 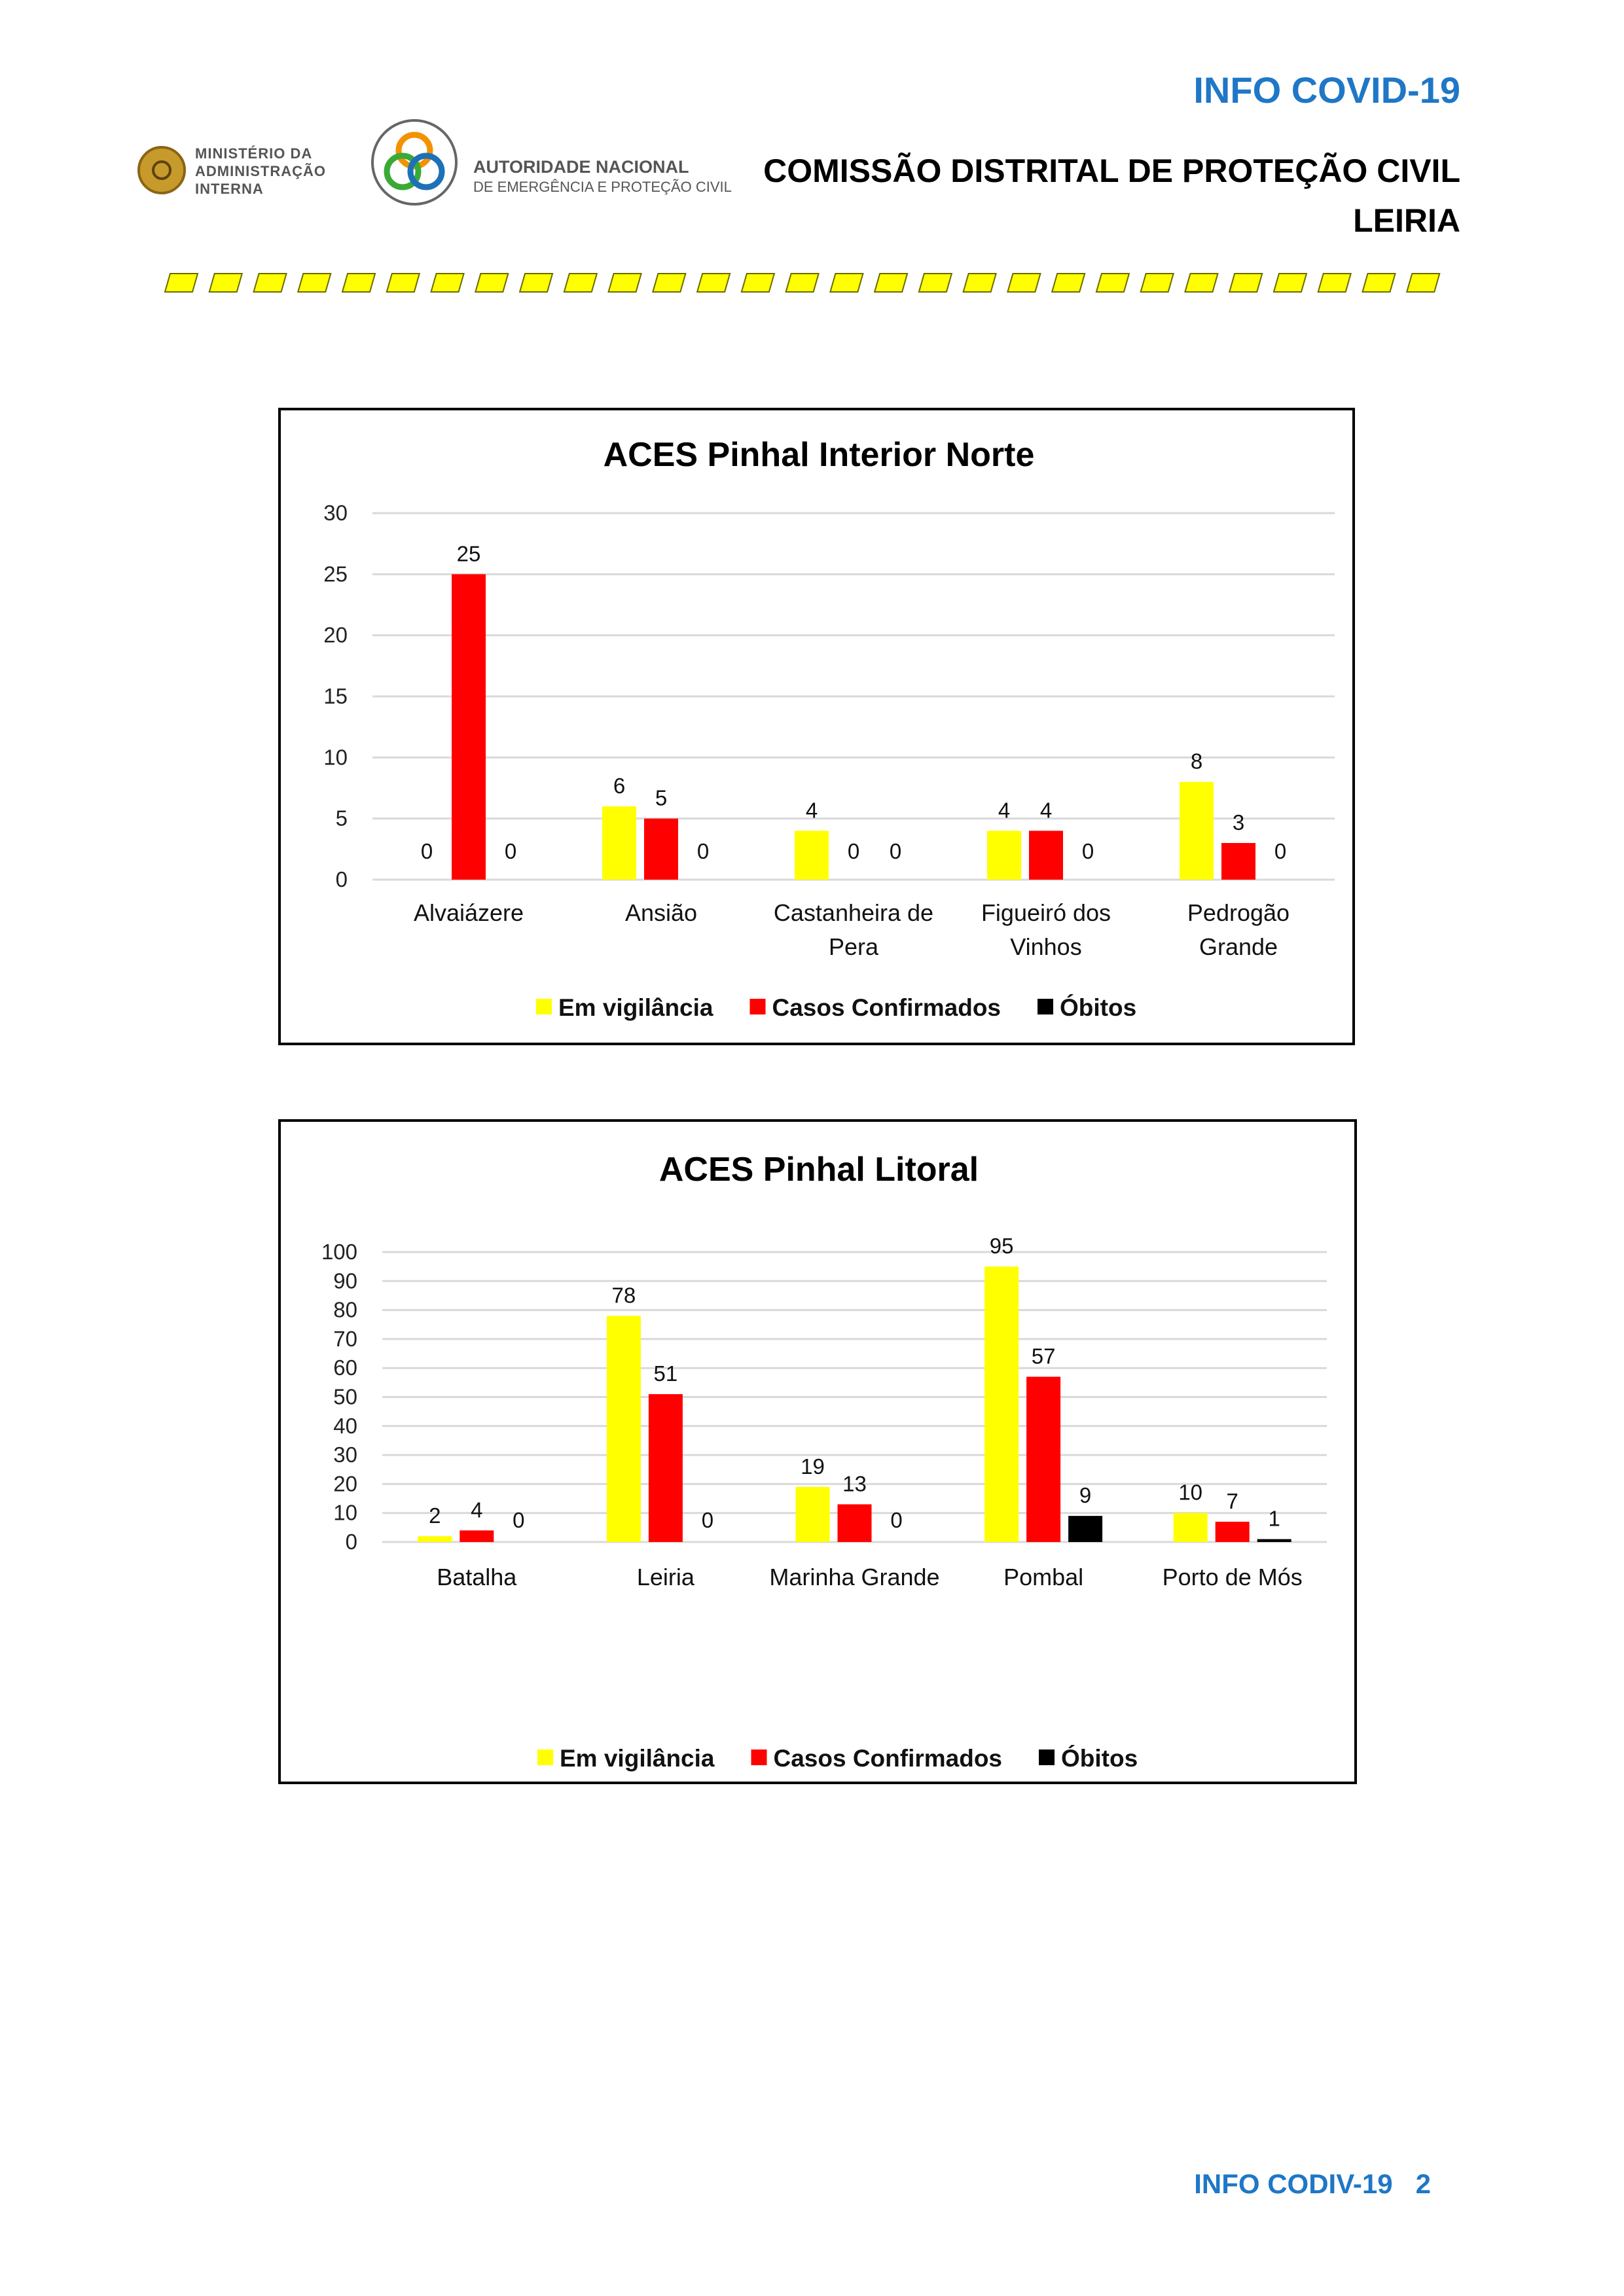 What do you see at coordinates (335, 696) in the screenshot?
I see `y-tick-label: 15` at bounding box center [335, 696].